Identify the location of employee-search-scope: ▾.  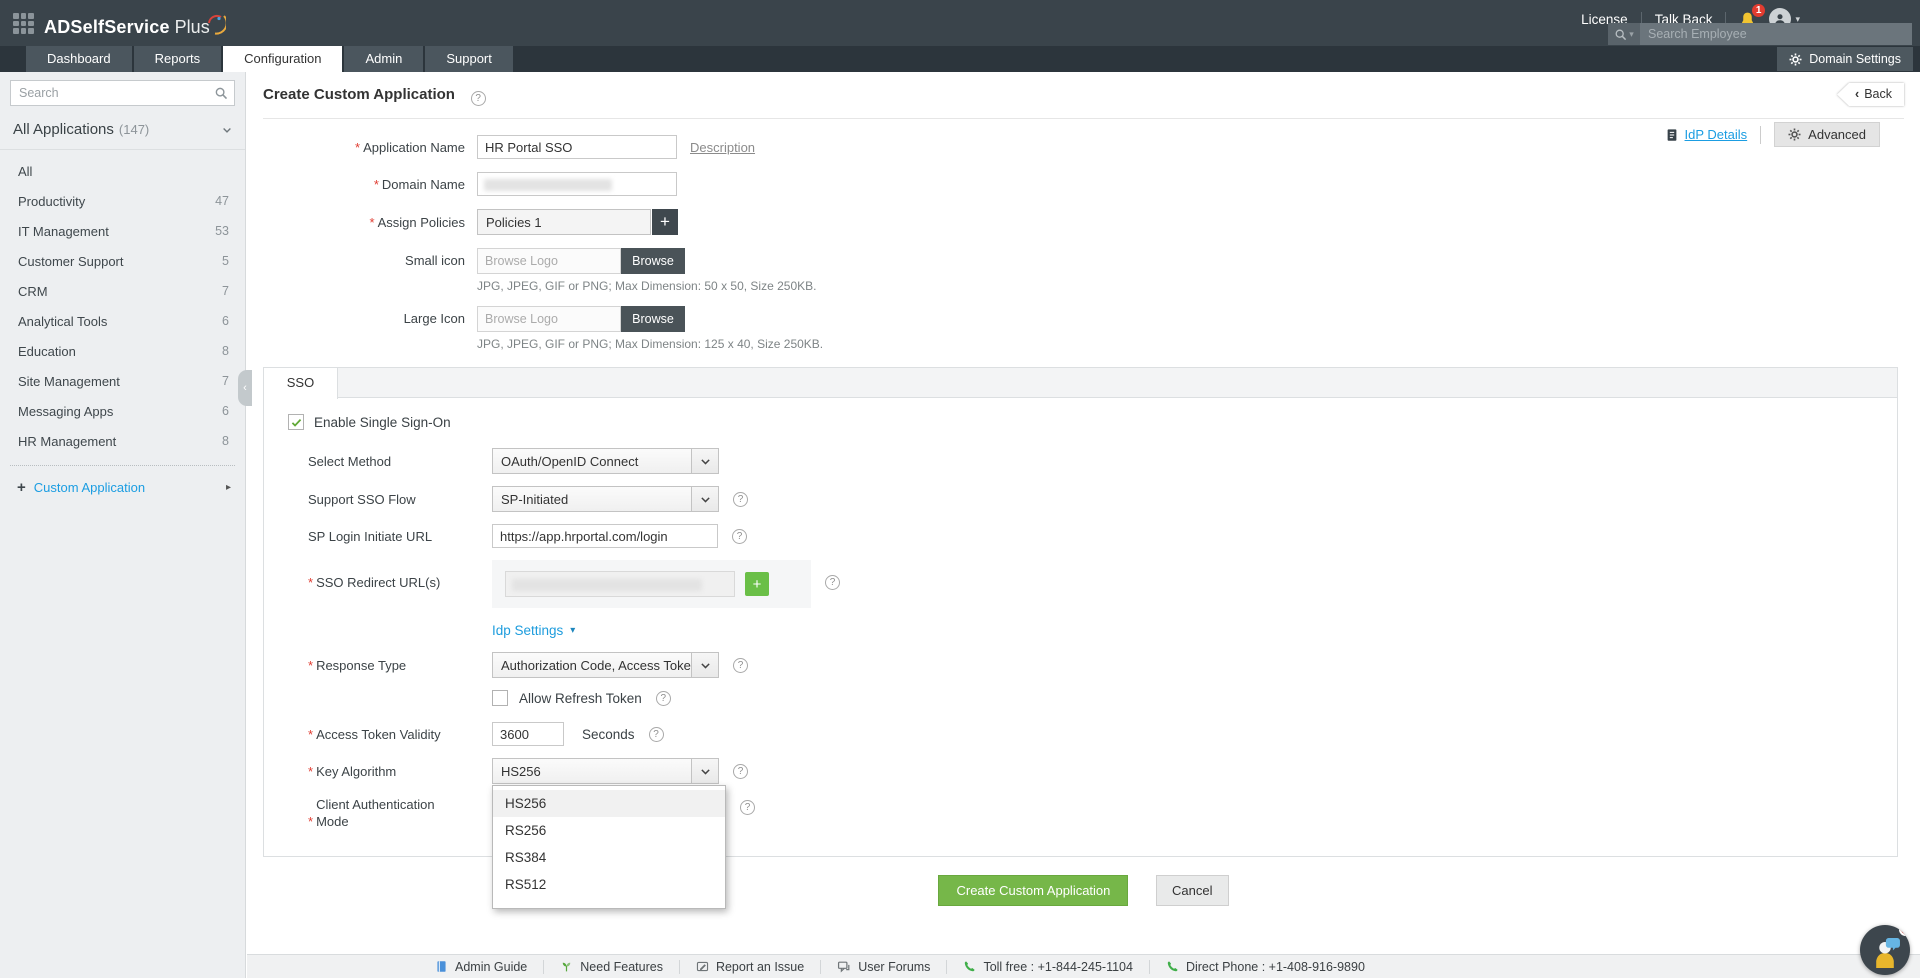
(1624, 34).